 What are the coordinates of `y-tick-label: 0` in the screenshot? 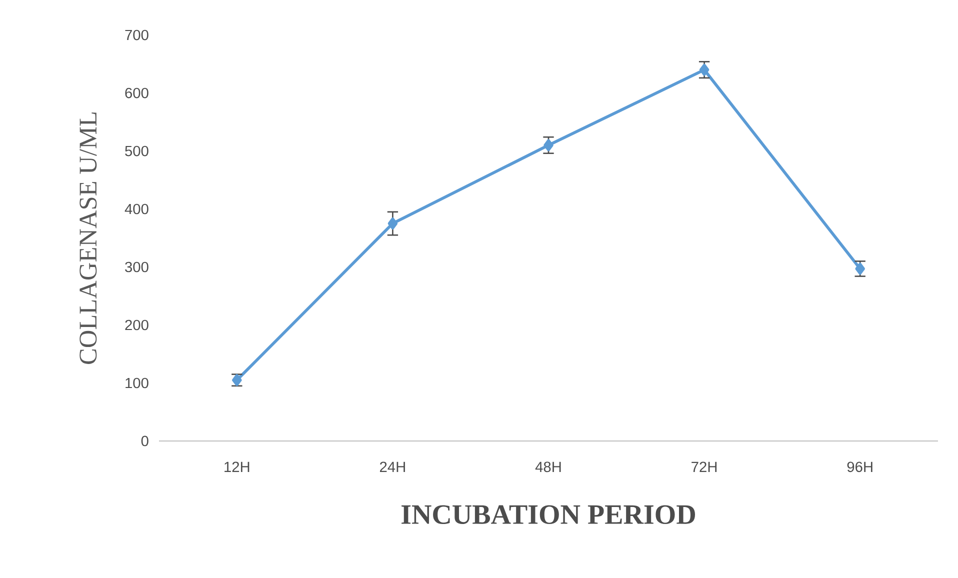 It's located at (144, 441).